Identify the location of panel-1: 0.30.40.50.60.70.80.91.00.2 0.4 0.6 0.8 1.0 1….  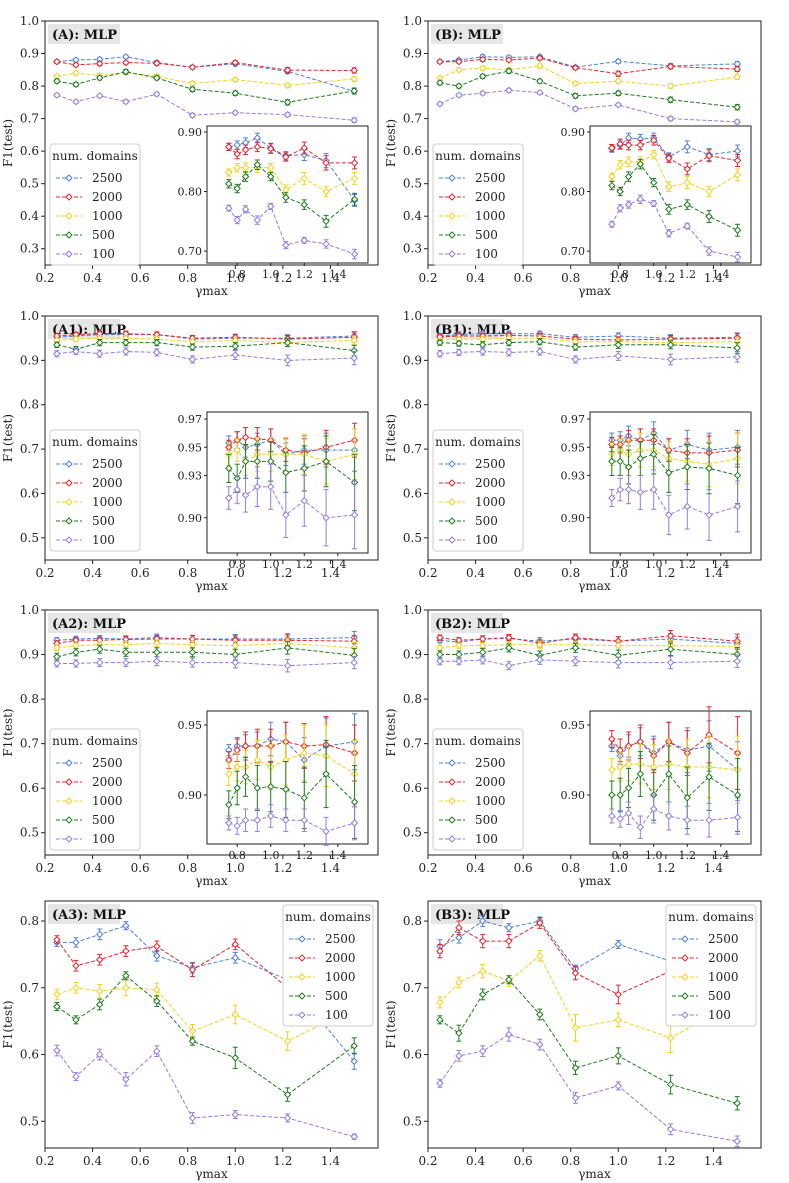
(573, 156).